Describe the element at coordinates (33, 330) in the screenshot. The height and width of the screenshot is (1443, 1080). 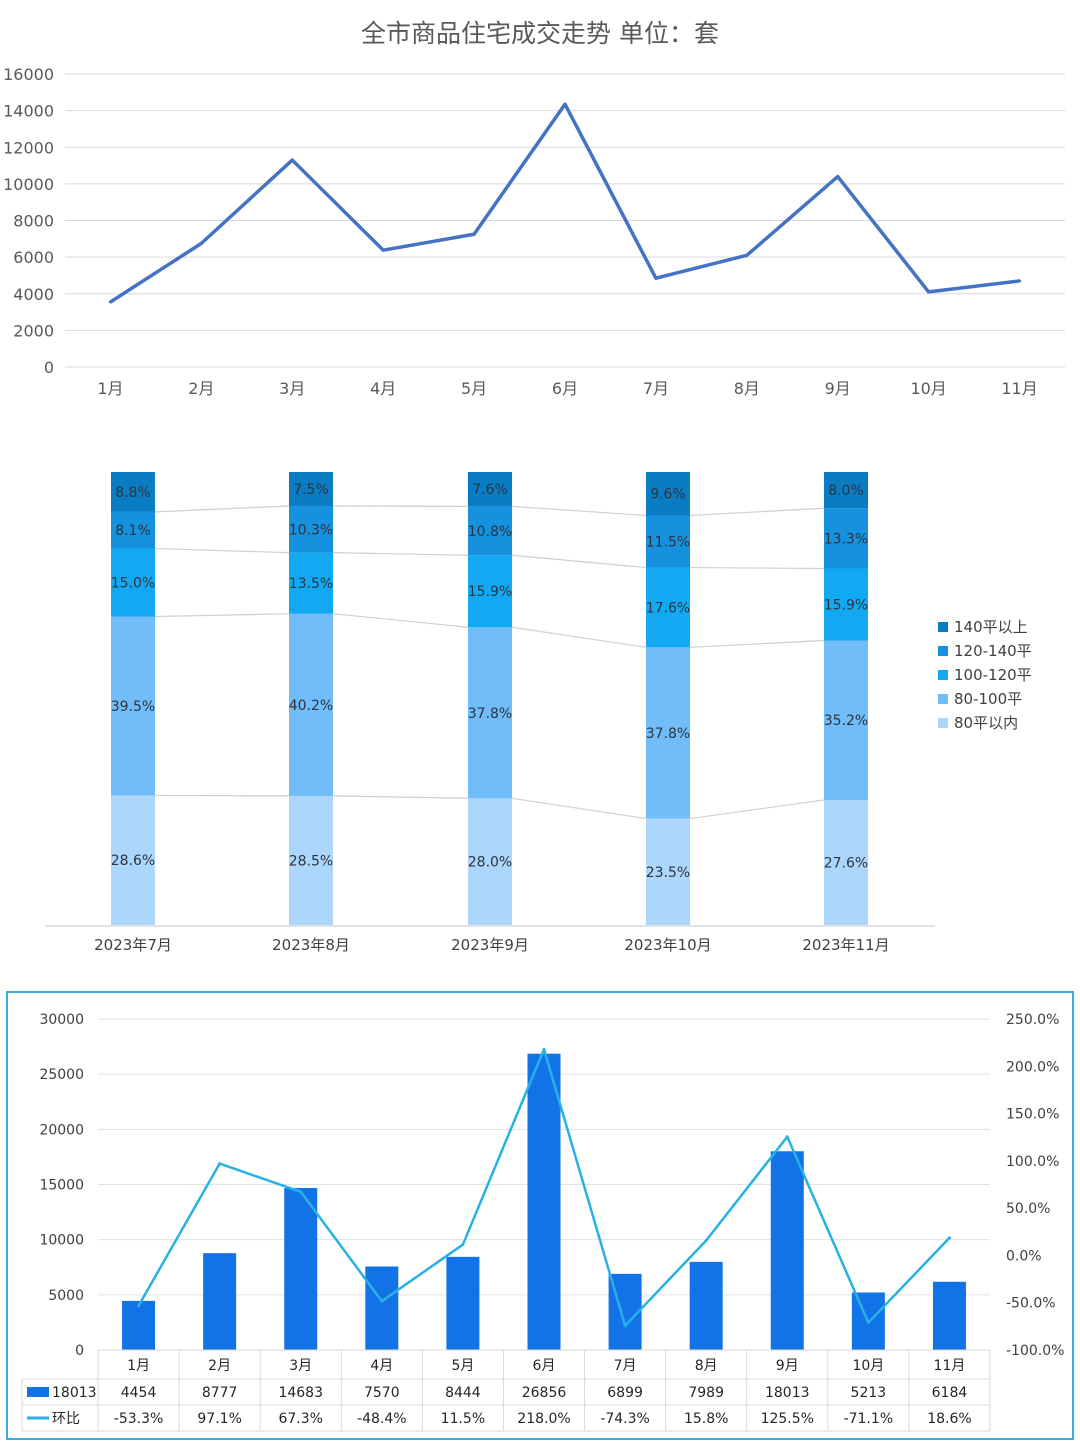
I see `y-tick-label: 2000` at that location.